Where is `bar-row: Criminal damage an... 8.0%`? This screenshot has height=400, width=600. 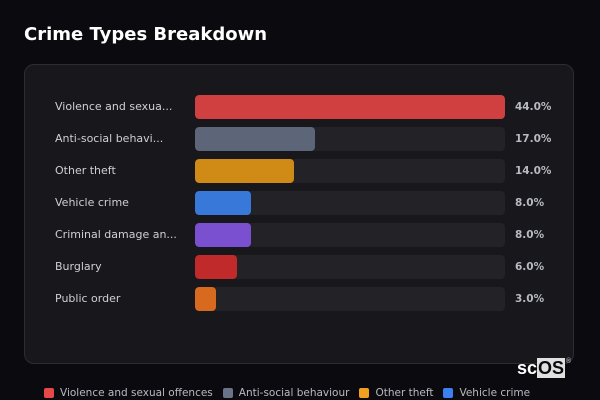
bar-row: Criminal damage an... 8.0% is located at coordinates (299, 235).